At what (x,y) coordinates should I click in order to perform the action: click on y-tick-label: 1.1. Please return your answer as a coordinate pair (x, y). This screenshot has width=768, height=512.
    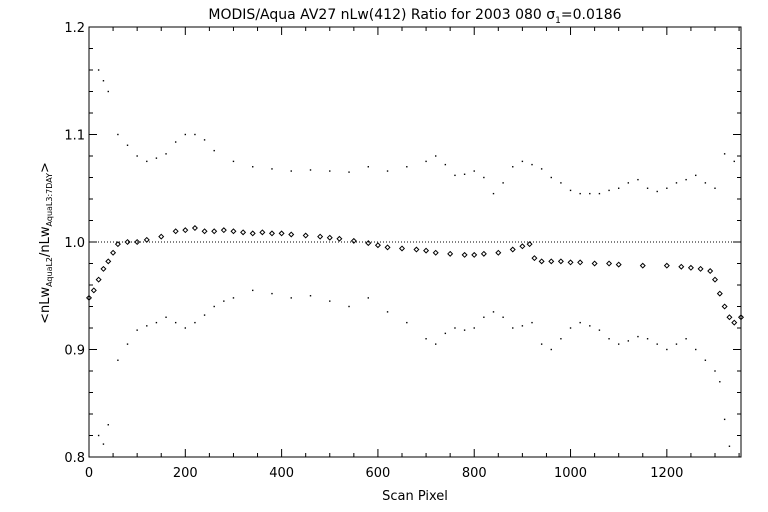
    Looking at the image, I should click on (74, 136).